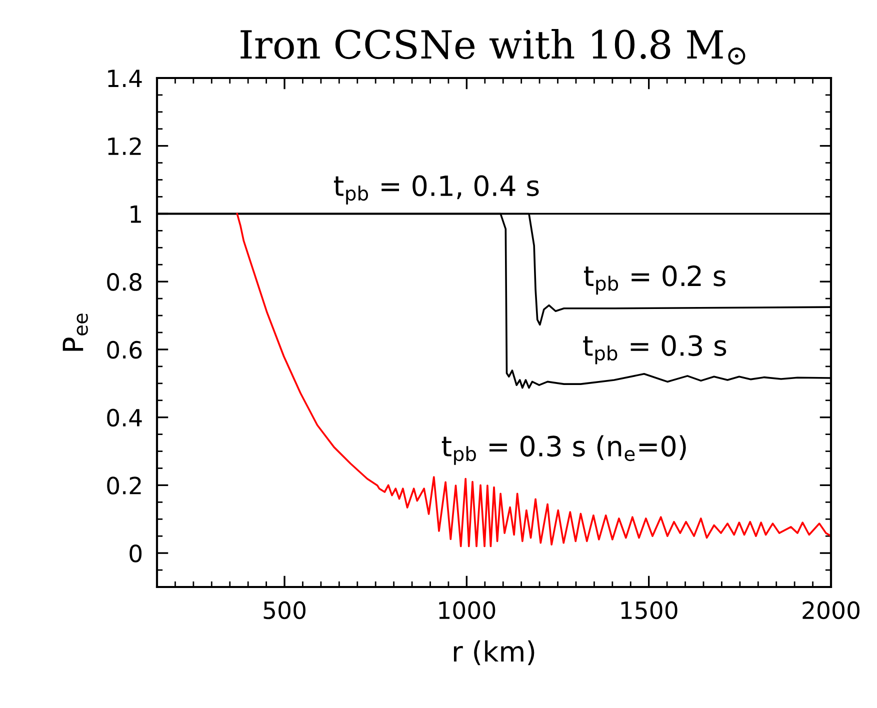  What do you see at coordinates (136, 553) in the screenshot?
I see `y-tick-label: 0` at bounding box center [136, 553].